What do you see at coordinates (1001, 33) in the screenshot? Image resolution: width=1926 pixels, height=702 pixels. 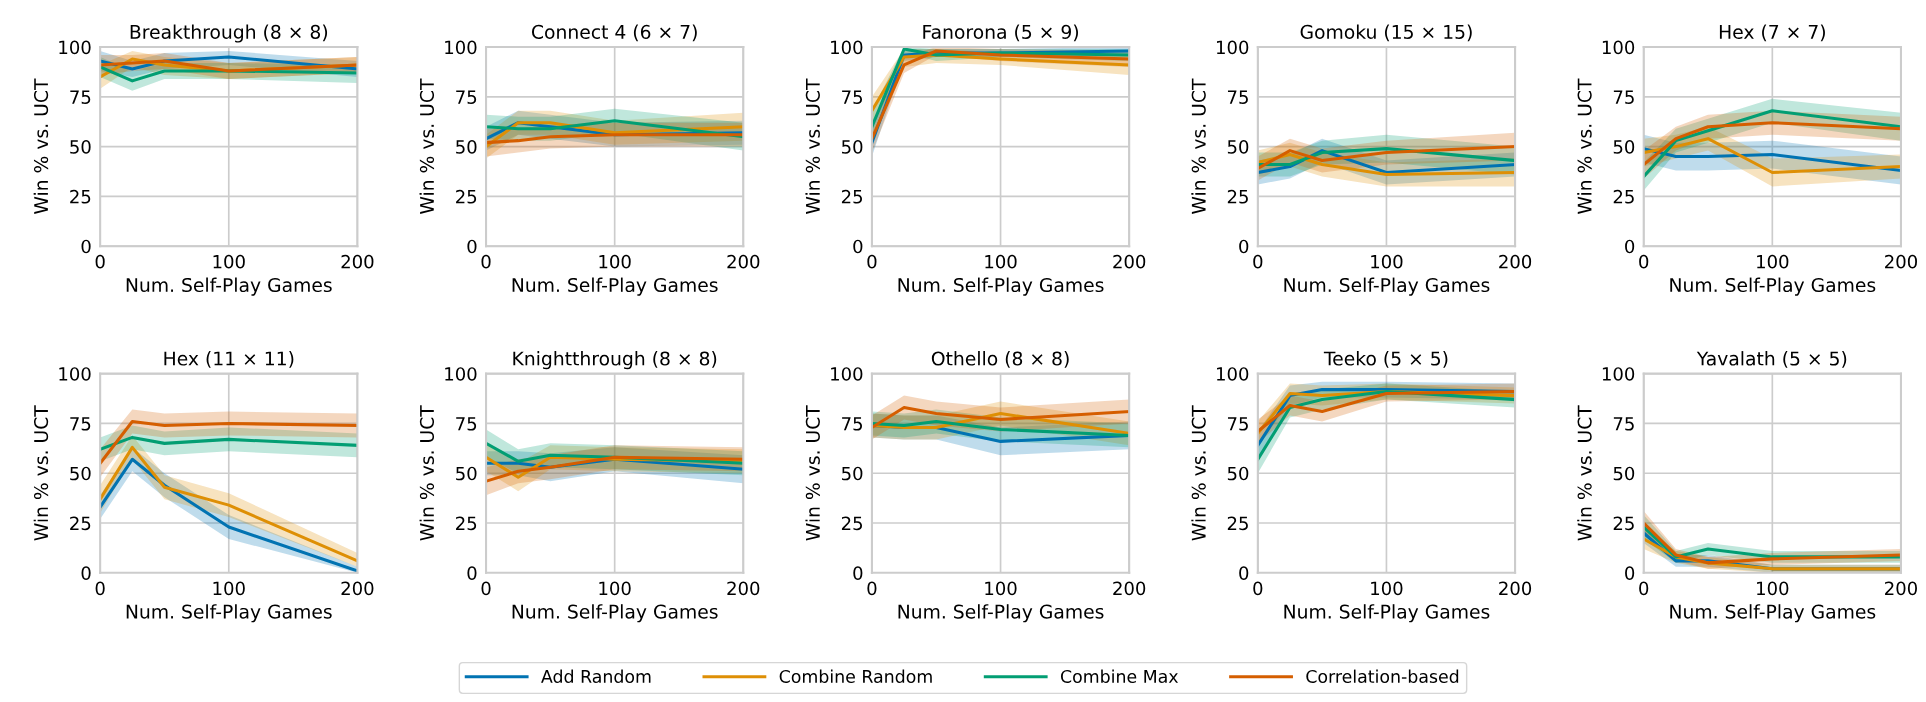 I see `chart-title: Fanorona (5 × 9)` at bounding box center [1001, 33].